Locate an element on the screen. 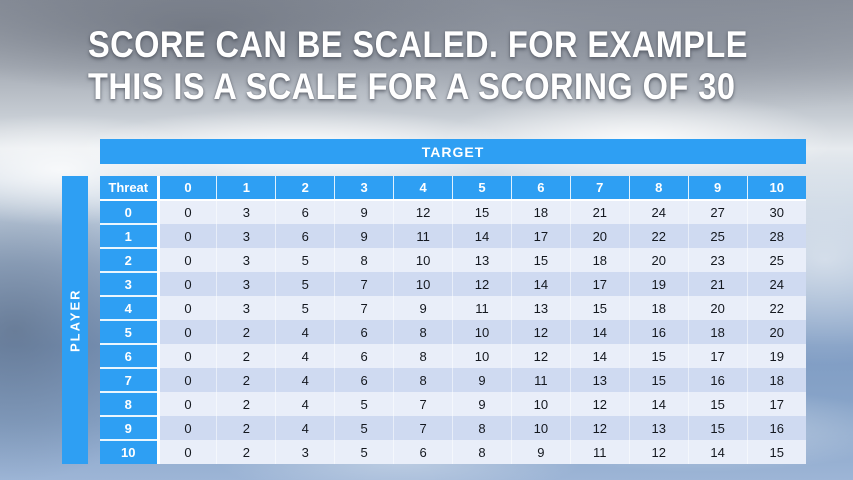 This screenshot has height=480, width=853. table-row: 8 0 2 4 5 7 9 10 12 14 15 17 is located at coordinates (453, 404).